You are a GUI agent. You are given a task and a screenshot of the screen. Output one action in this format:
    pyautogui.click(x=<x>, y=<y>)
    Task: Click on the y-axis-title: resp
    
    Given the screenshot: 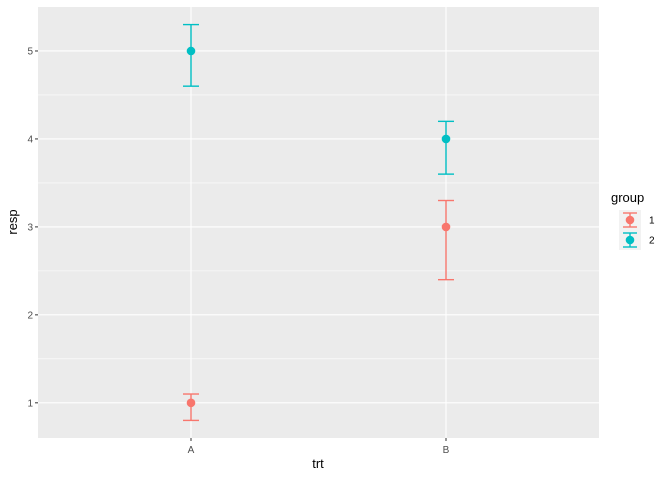 What is the action you would take?
    pyautogui.click(x=12, y=221)
    